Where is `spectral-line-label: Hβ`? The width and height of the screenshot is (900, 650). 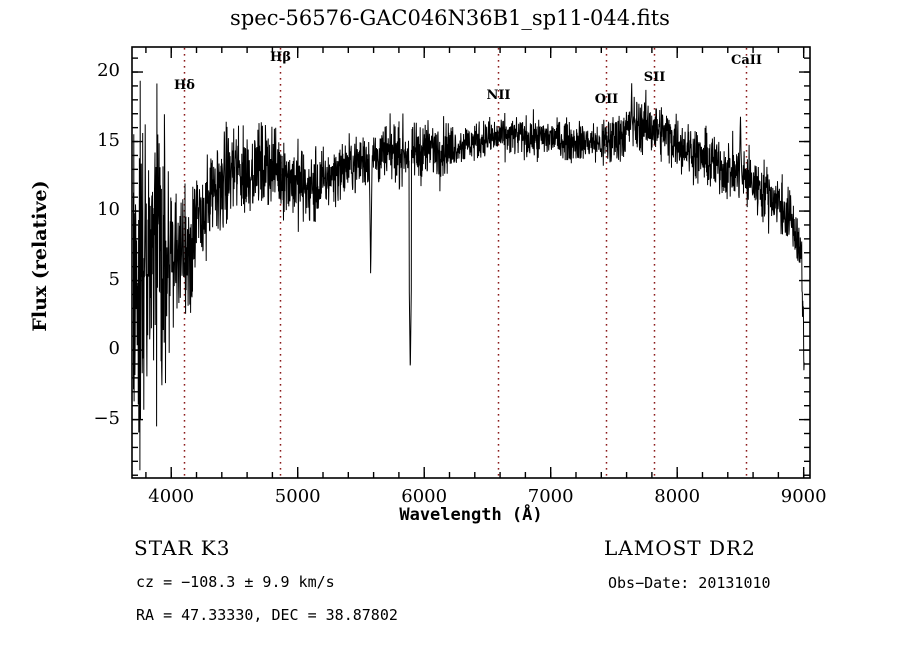 spectral-line-label: Hβ is located at coordinates (280, 58).